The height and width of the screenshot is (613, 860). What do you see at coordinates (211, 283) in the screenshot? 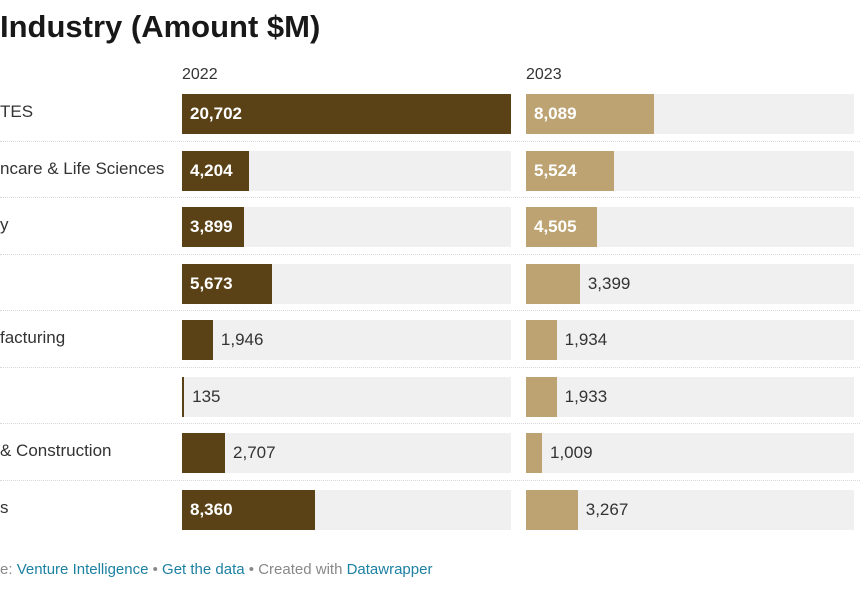
I see `value-label-2022: 5,673` at bounding box center [211, 283].